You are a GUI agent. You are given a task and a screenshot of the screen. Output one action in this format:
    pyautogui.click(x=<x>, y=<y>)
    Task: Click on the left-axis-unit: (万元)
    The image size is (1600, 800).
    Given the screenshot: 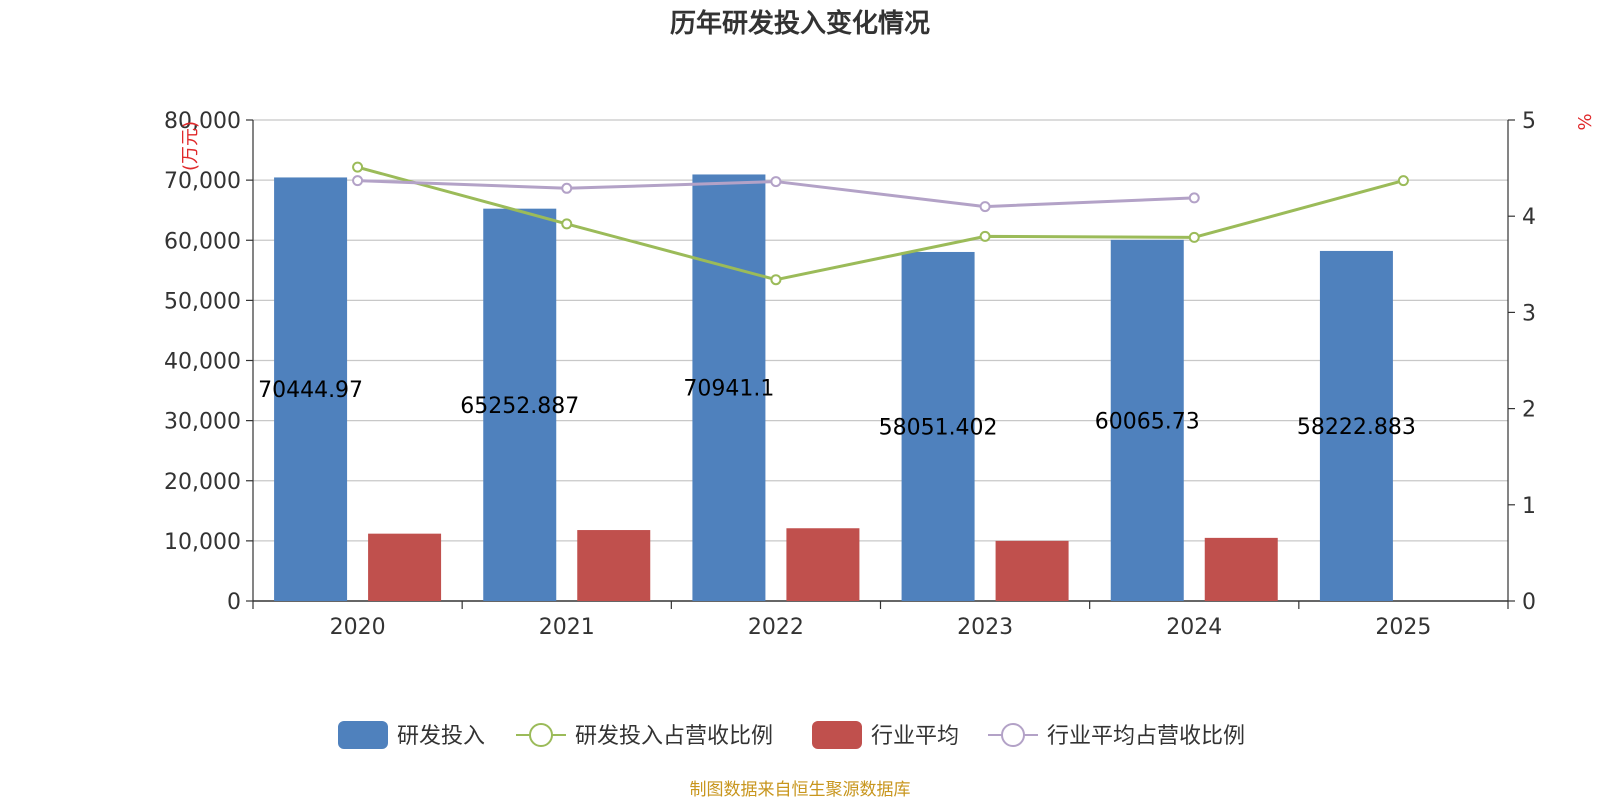 What is the action you would take?
    pyautogui.click(x=190, y=146)
    